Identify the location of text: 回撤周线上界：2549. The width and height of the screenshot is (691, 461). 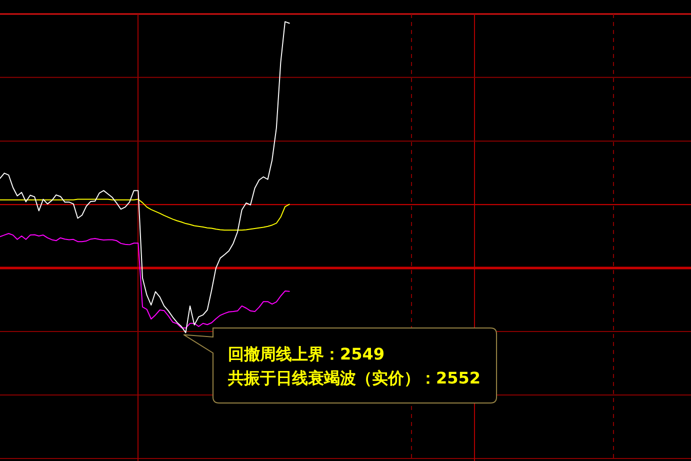
(306, 354).